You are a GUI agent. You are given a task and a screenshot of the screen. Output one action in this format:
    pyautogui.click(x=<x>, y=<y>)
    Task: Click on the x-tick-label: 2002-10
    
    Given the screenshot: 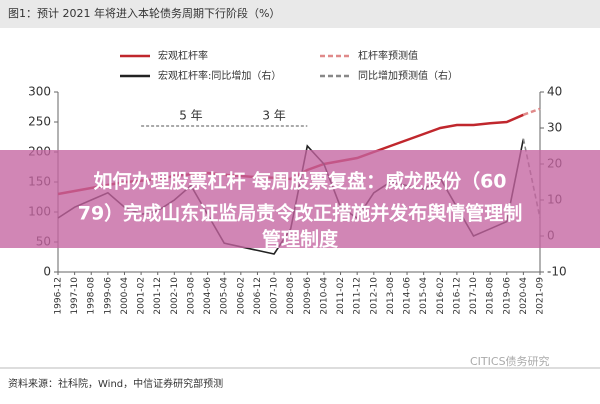 What is the action you would take?
    pyautogui.click(x=175, y=296)
    